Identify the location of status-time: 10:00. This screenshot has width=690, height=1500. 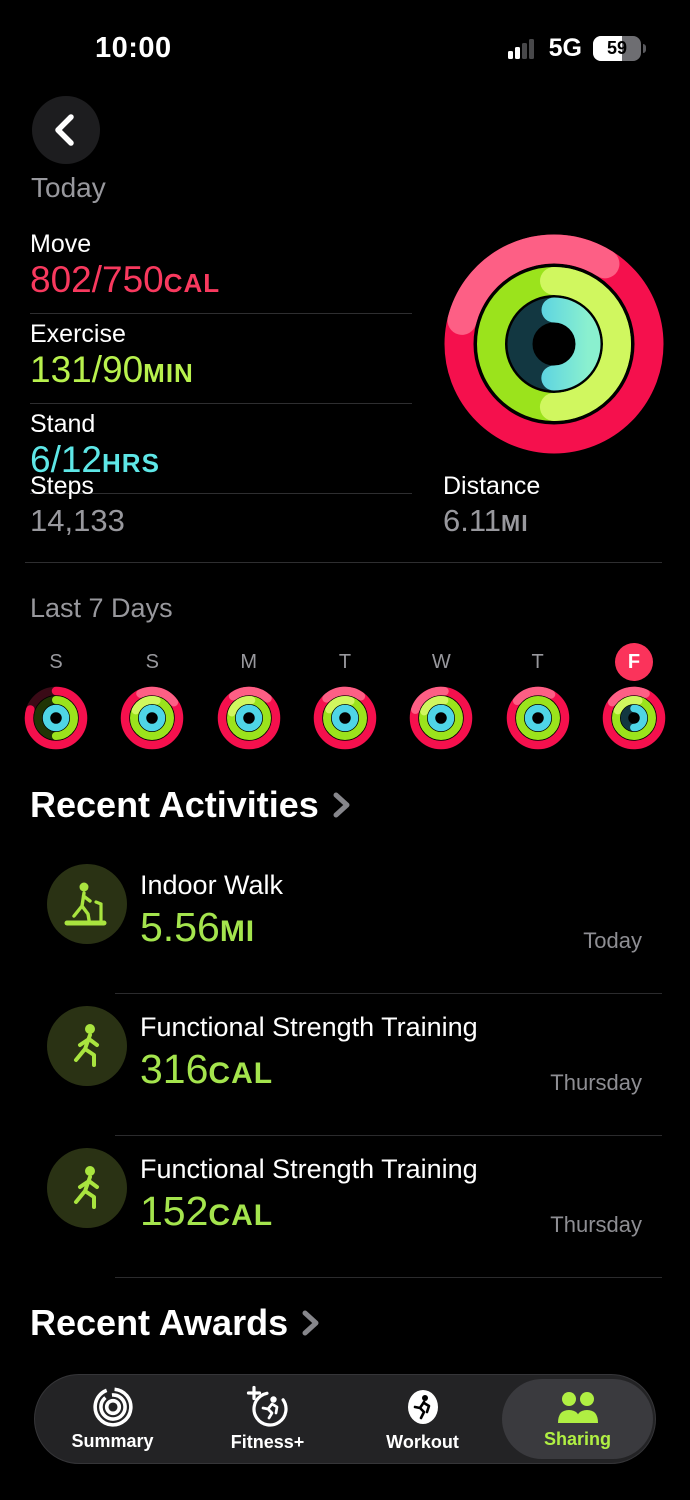
(133, 48).